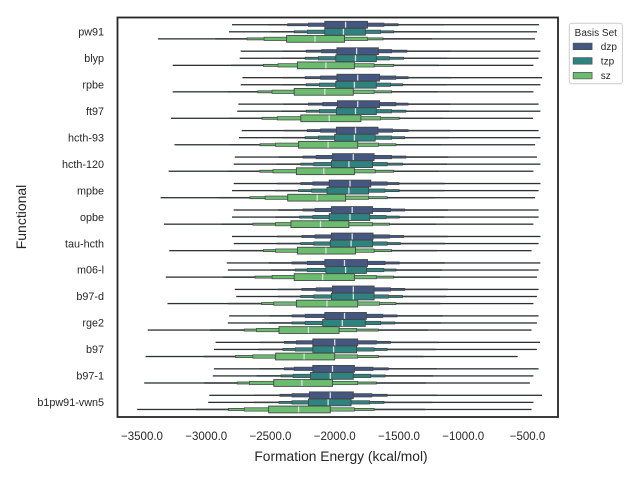 The height and width of the screenshot is (485, 640). I want to click on svg-text: b97-d, so click(90, 297).